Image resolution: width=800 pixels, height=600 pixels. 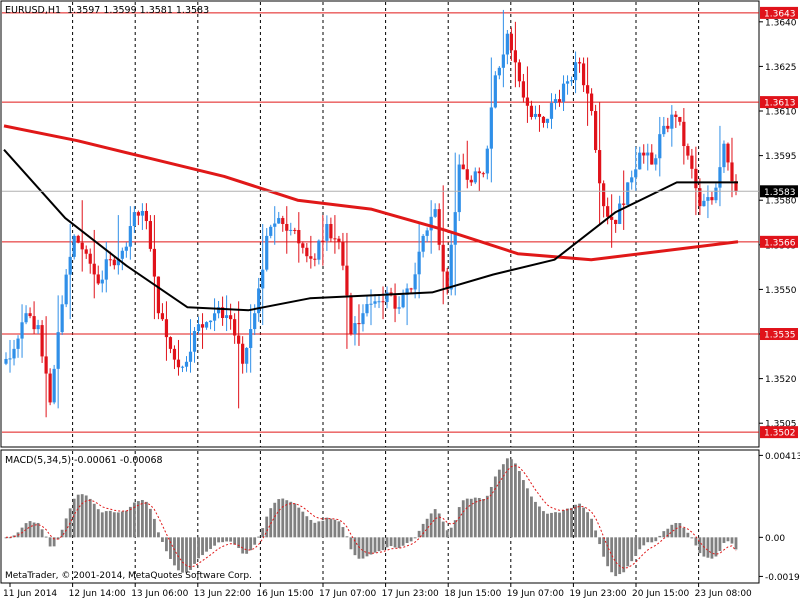 What do you see at coordinates (781, 425) in the screenshot?
I see `price-tick-label: 1.3505` at bounding box center [781, 425].